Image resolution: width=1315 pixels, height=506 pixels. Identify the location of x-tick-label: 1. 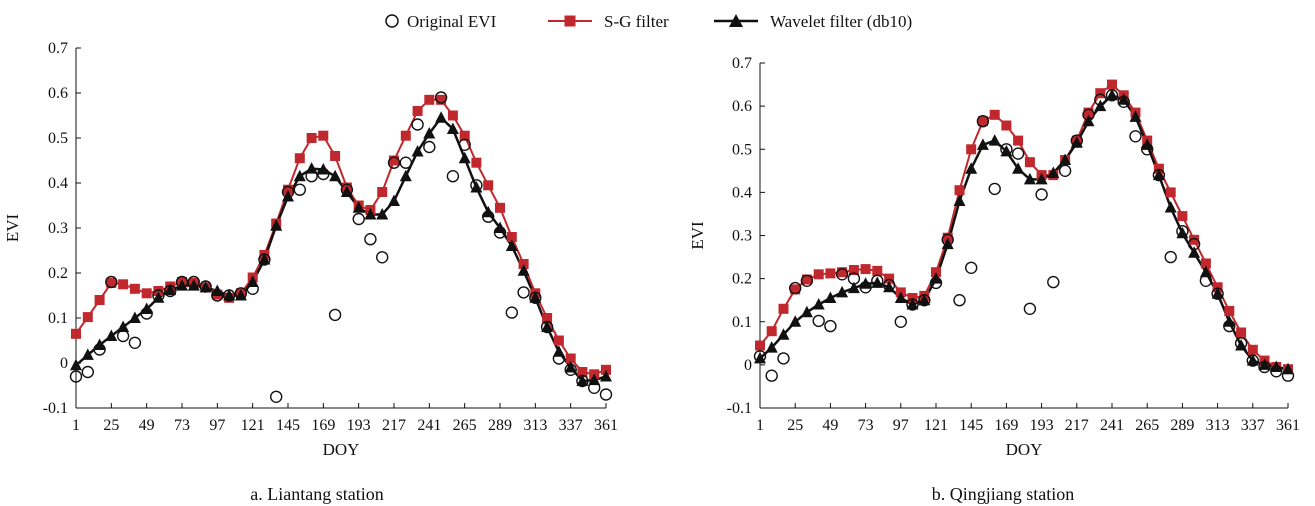
(760, 425).